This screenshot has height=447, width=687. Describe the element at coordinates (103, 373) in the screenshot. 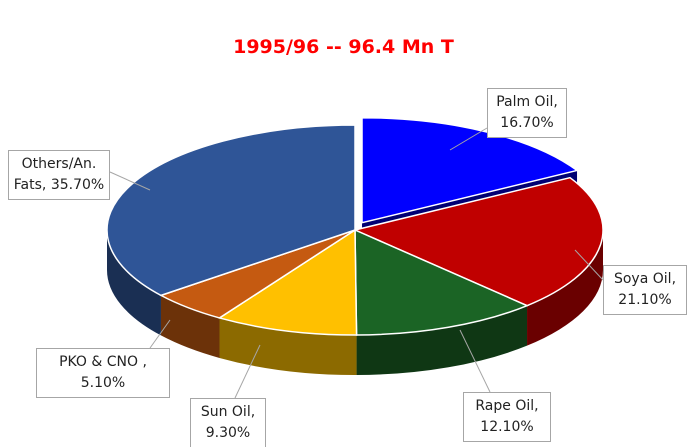

I see `data-label: PKO & CNO , 5.10%` at that location.